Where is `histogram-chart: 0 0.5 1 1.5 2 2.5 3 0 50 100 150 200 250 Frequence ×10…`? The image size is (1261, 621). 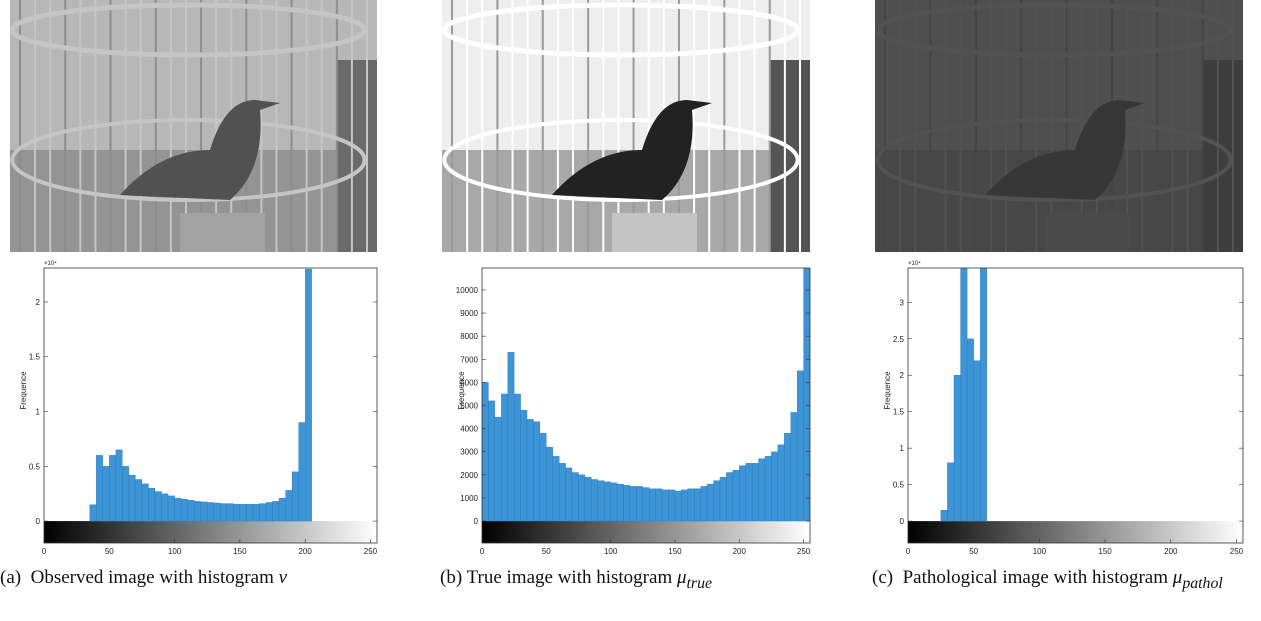
histogram-chart: 0 0.5 1 1.5 2 2.5 3 0 50 100 150 200 250 Frequence ×10… is located at coordinates (1063, 408).